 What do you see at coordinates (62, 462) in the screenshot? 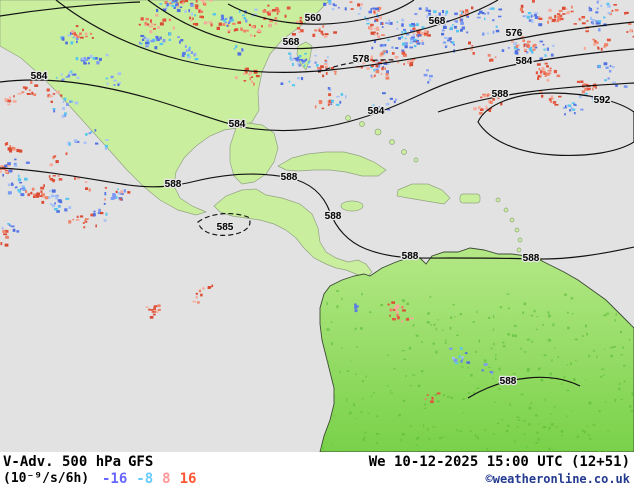
I see `parameter-label: V-Adv. 500 hPa` at bounding box center [62, 462].